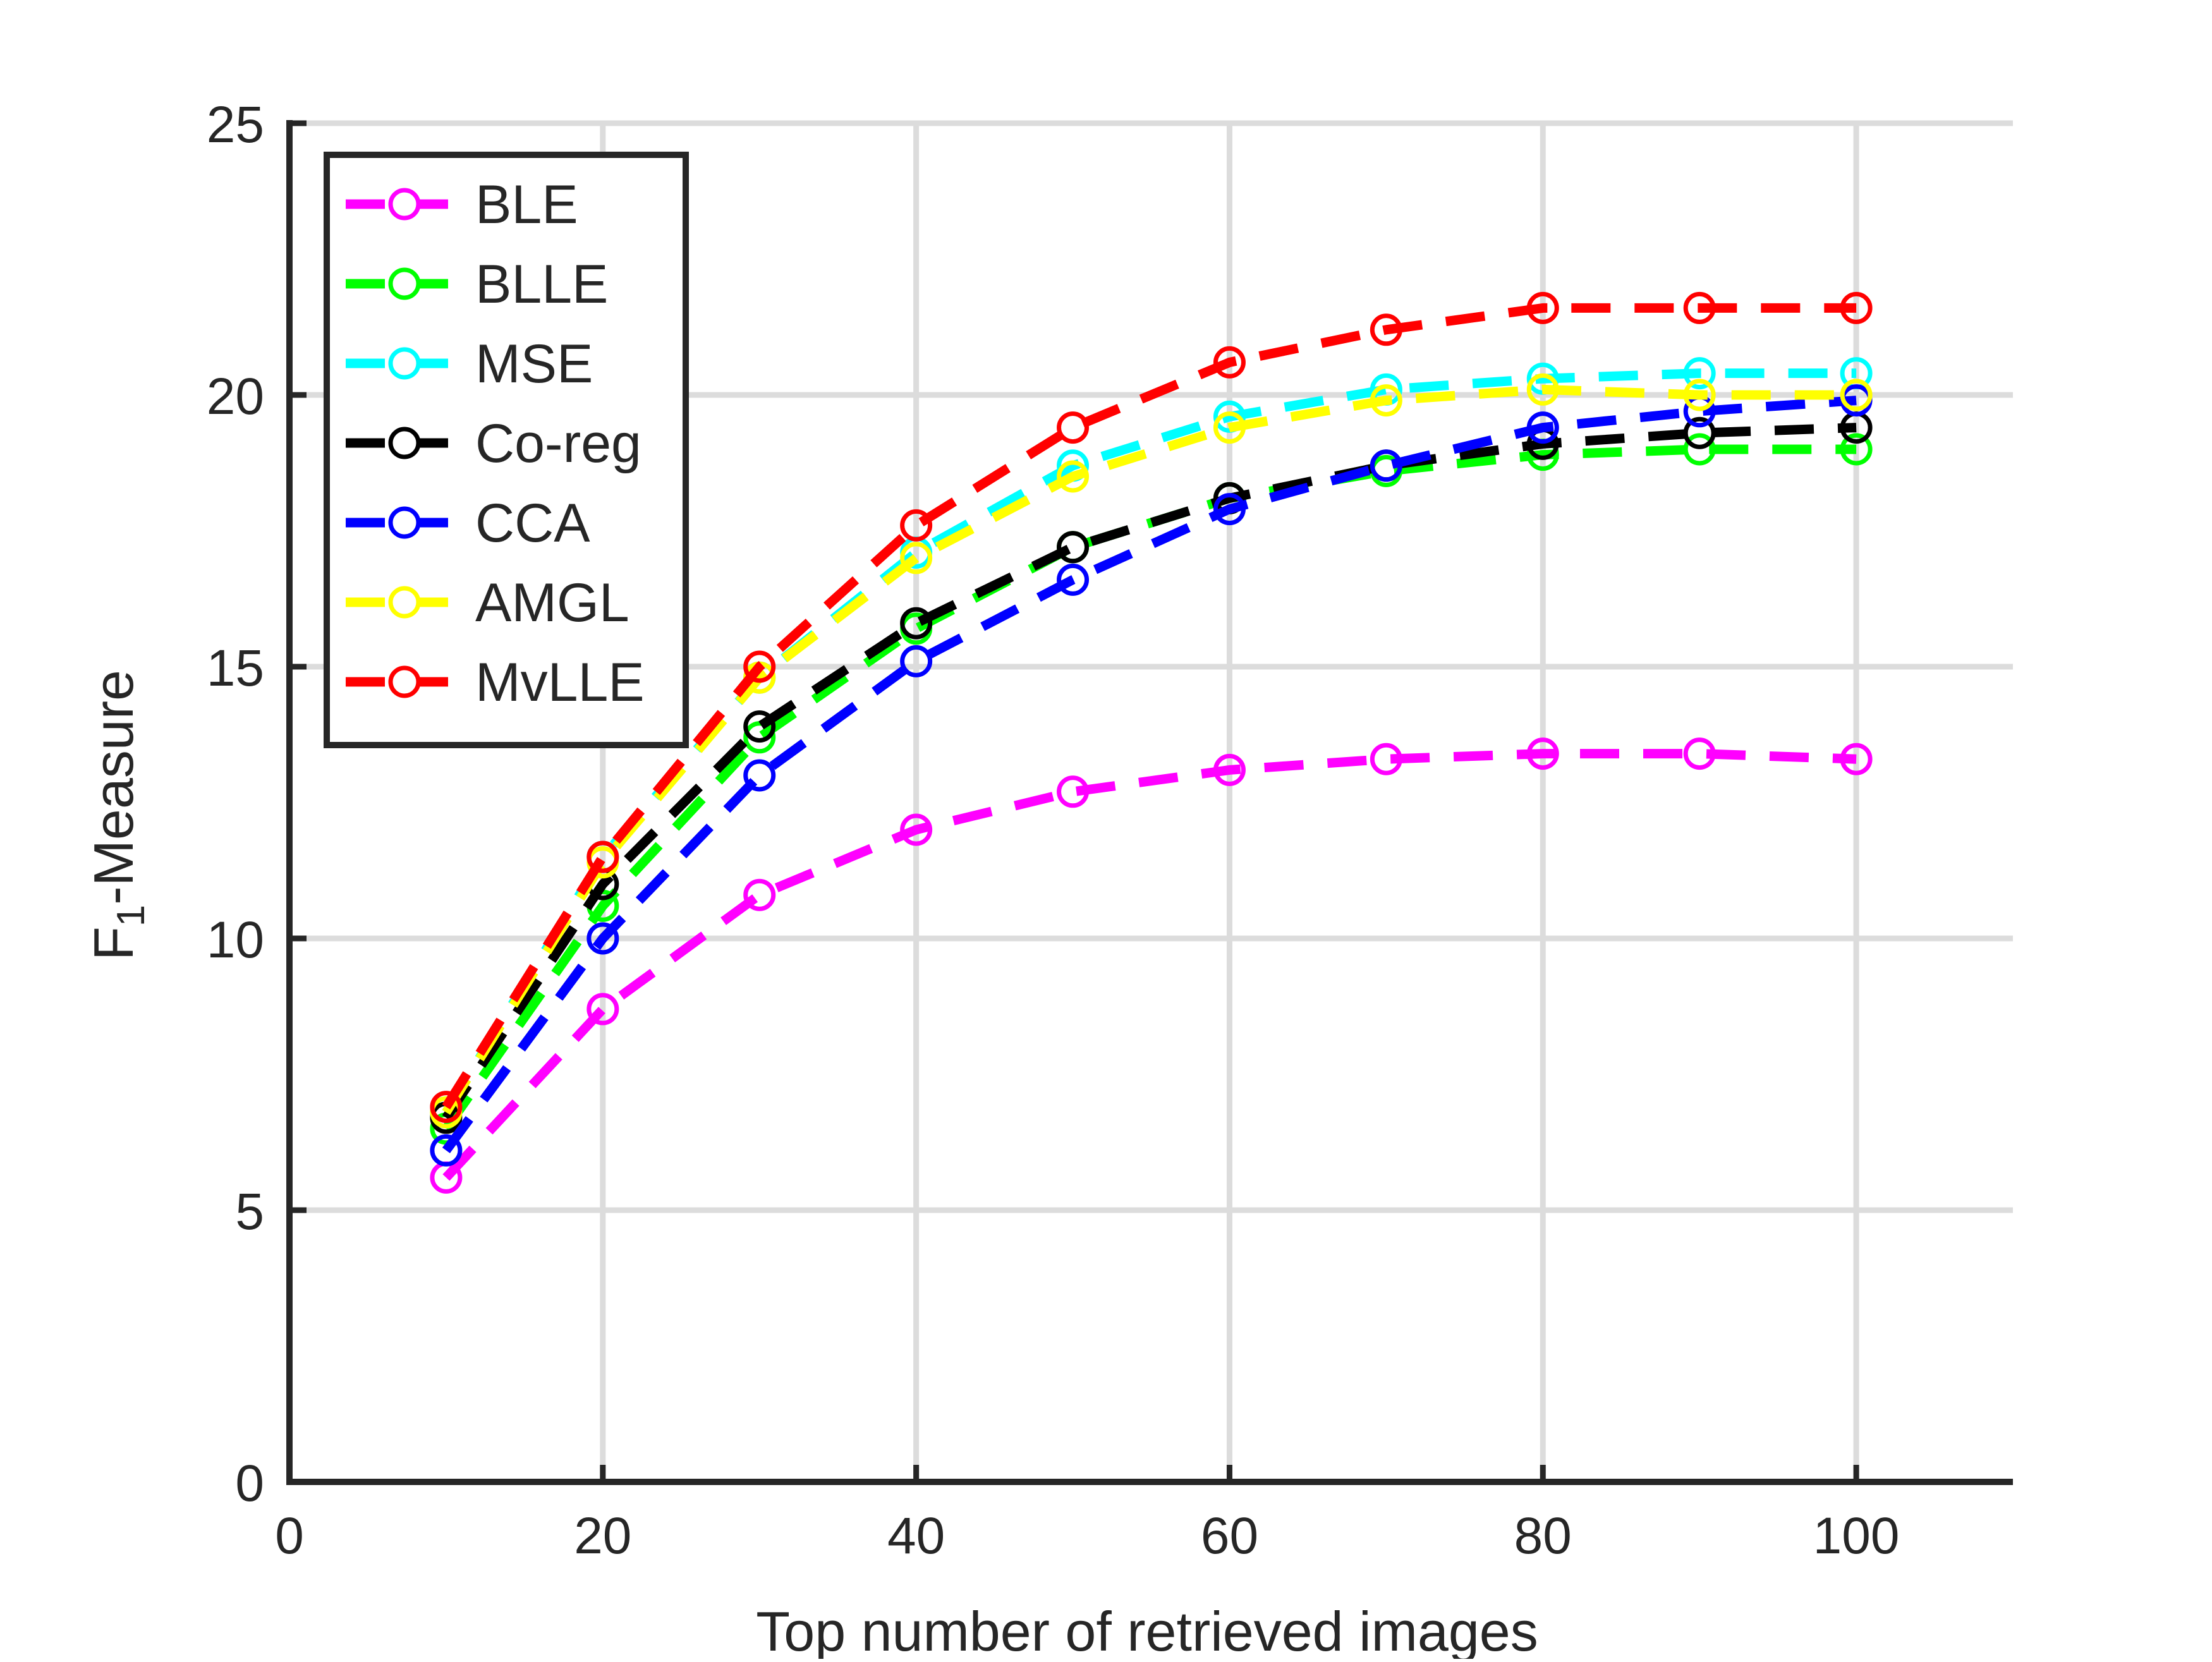  I want to click on y-tick-label: 25, so click(235, 125).